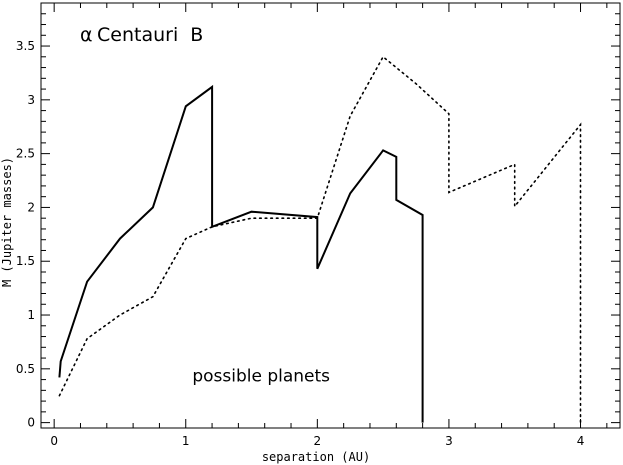 Image resolution: width=623 pixels, height=465 pixels. Describe the element at coordinates (318, 441) in the screenshot. I see `x-tick-label: 2` at that location.